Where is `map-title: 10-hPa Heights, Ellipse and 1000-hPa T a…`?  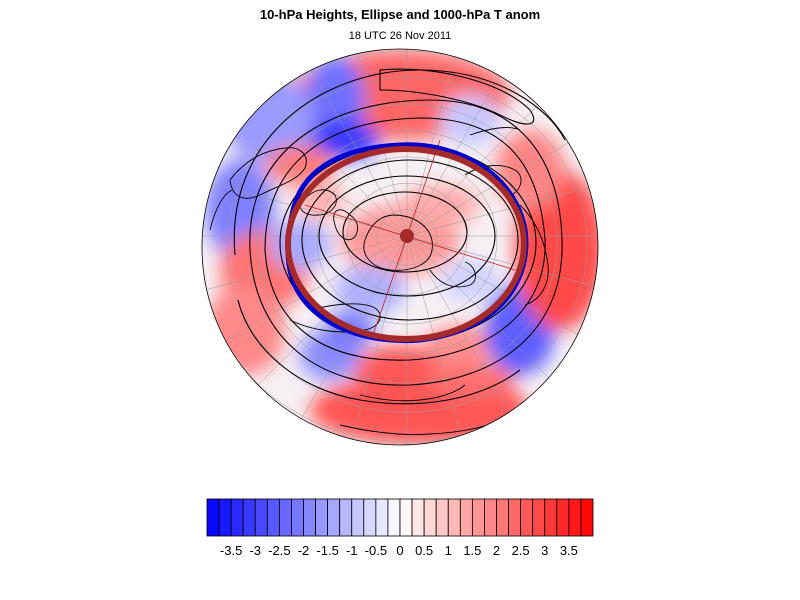 map-title: 10-hPa Heights, Ellipse and 1000-hPa T a… is located at coordinates (400, 14).